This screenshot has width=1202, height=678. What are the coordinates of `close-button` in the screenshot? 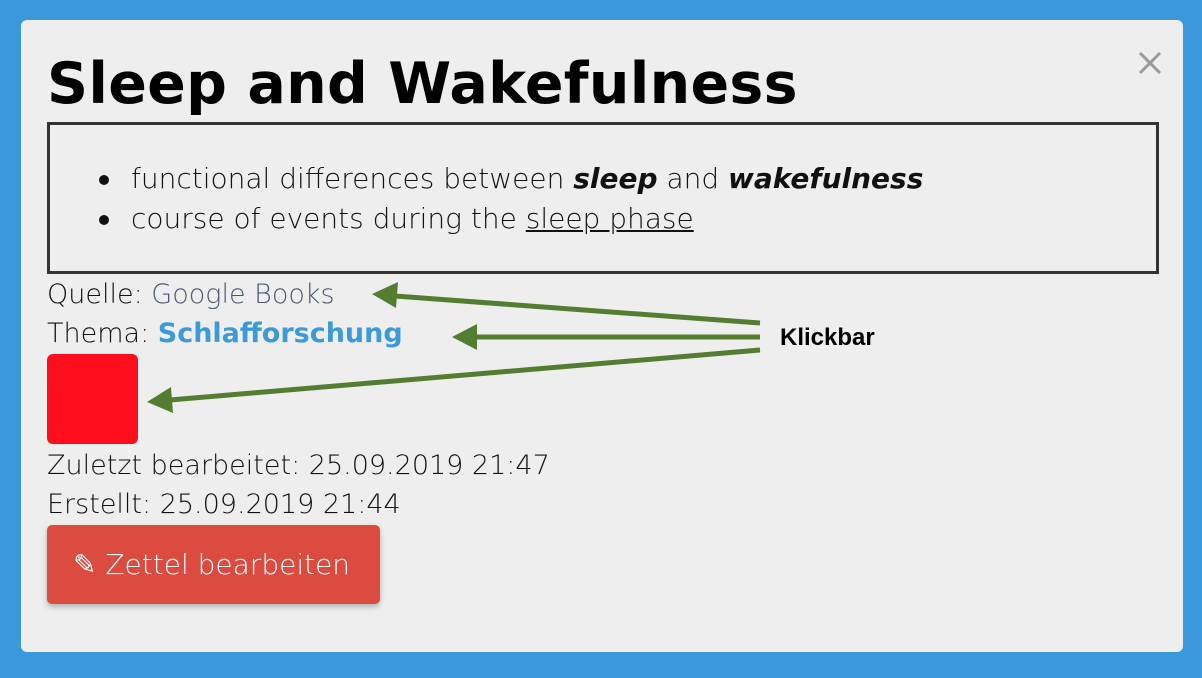 It's located at (1150, 63).